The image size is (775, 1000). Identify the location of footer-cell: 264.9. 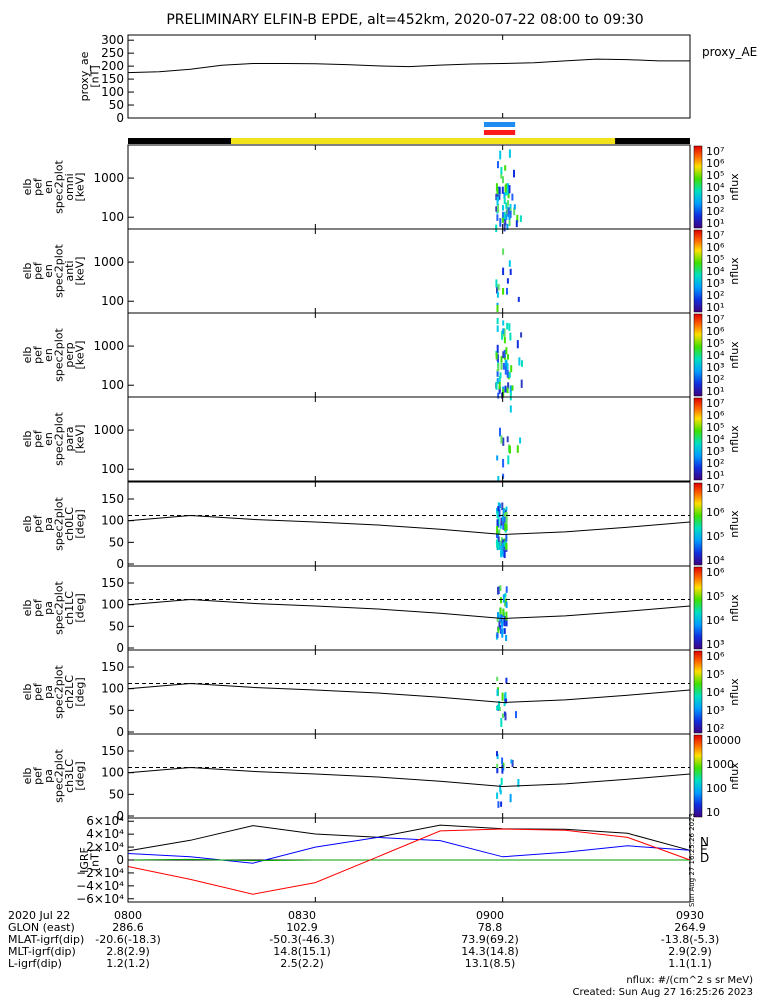
(690, 927).